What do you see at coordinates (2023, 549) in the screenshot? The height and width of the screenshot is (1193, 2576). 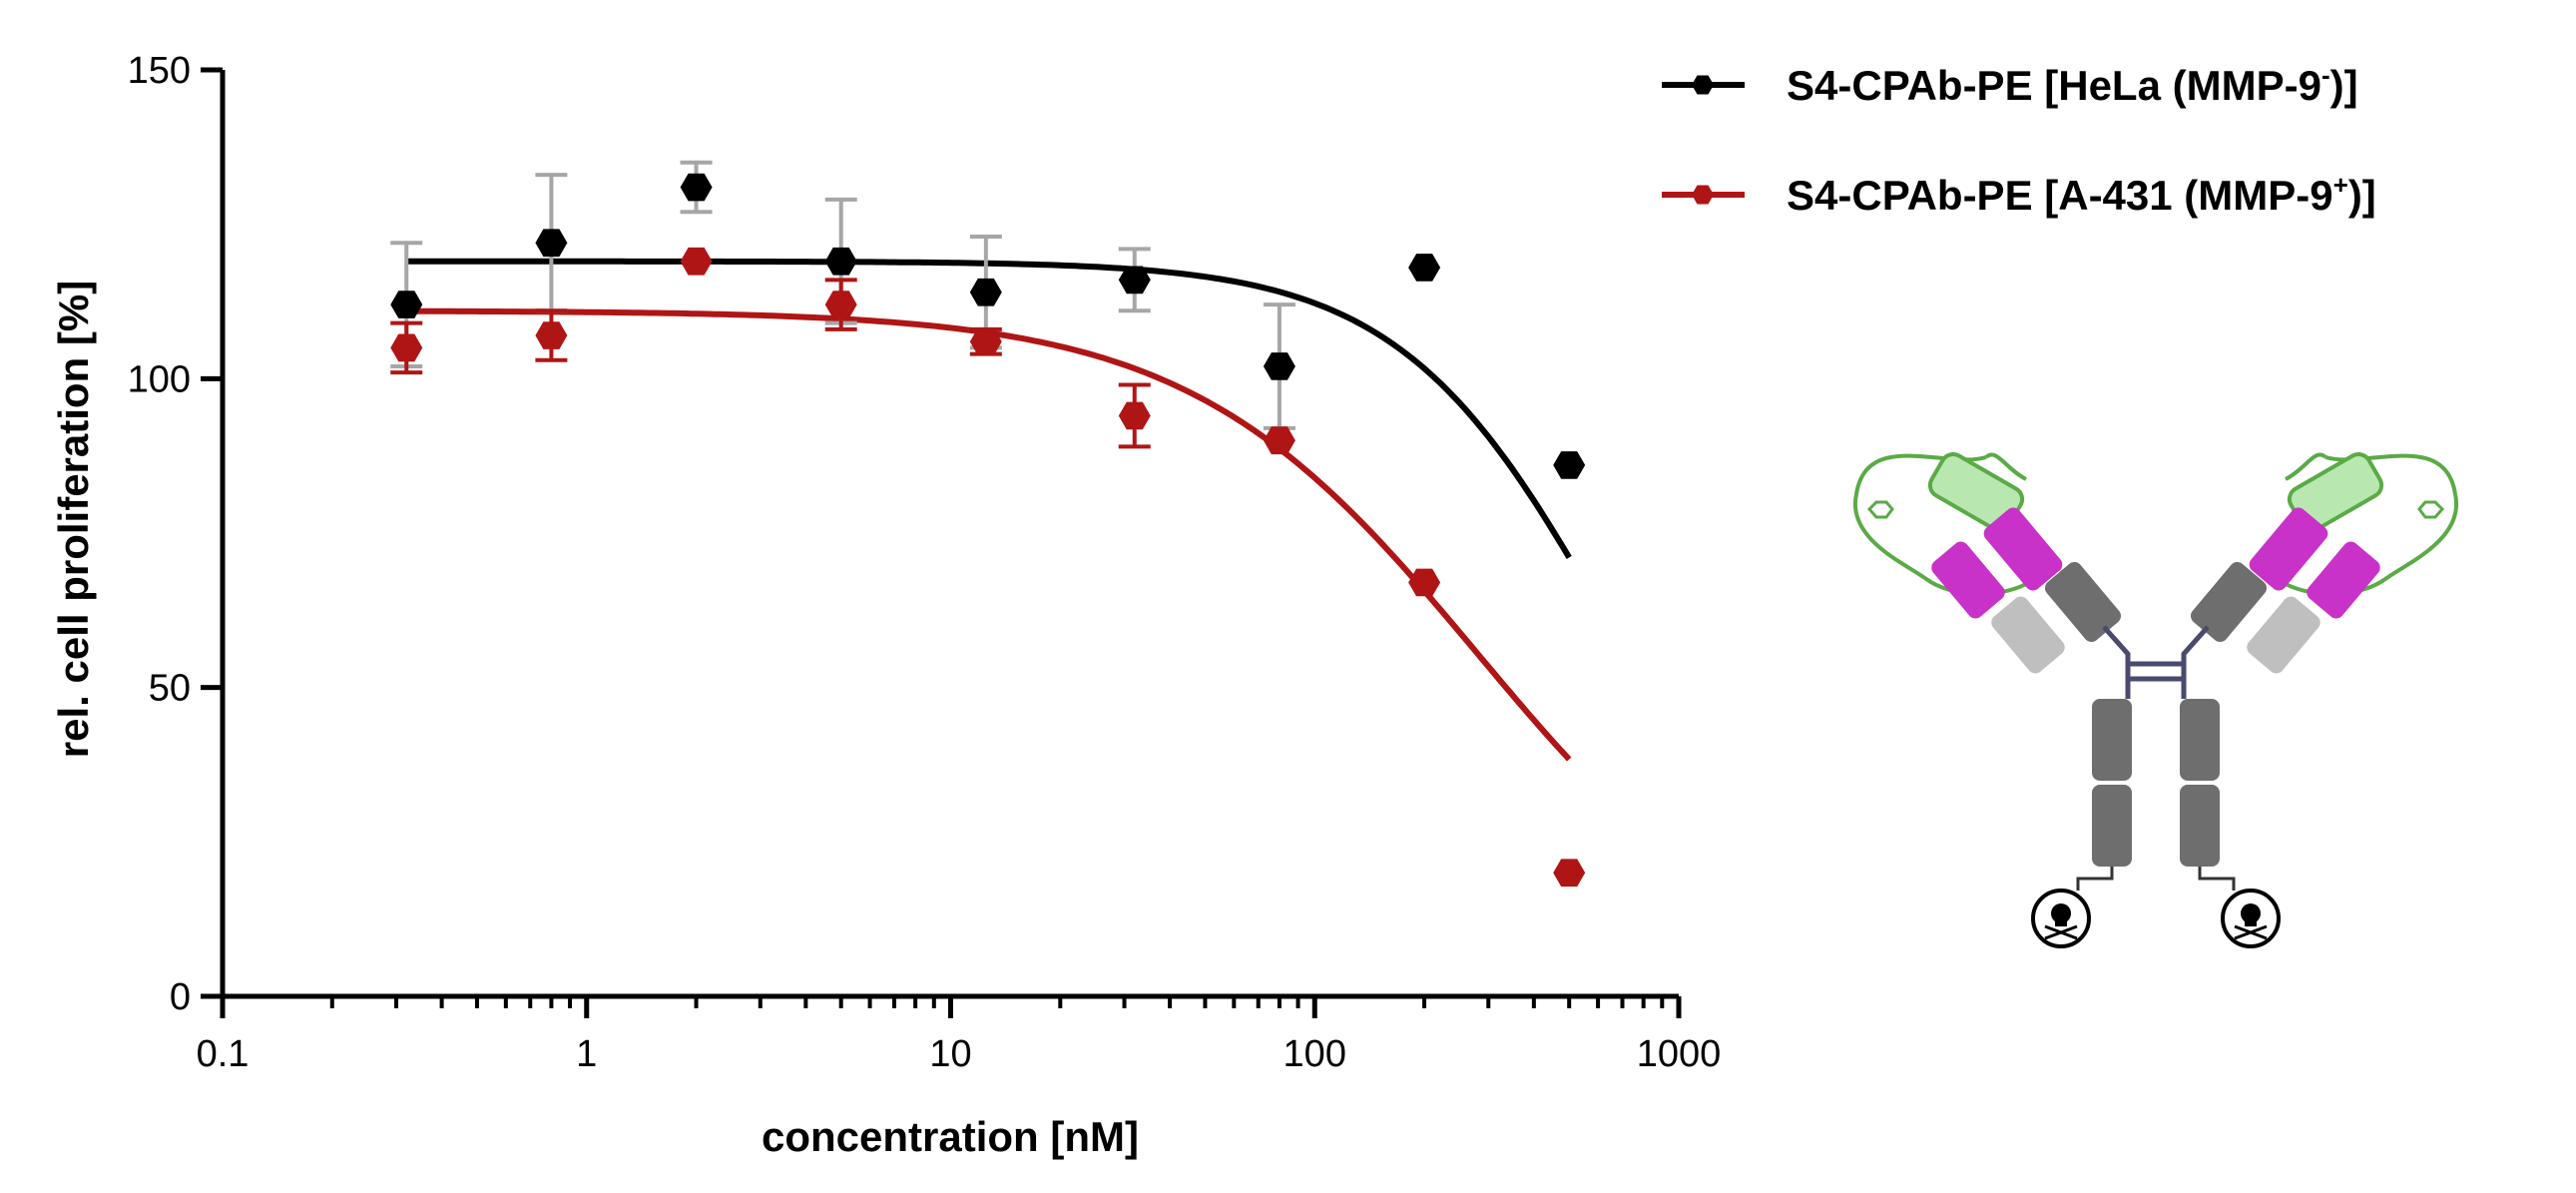 I see `left-heavy-variable-domain` at bounding box center [2023, 549].